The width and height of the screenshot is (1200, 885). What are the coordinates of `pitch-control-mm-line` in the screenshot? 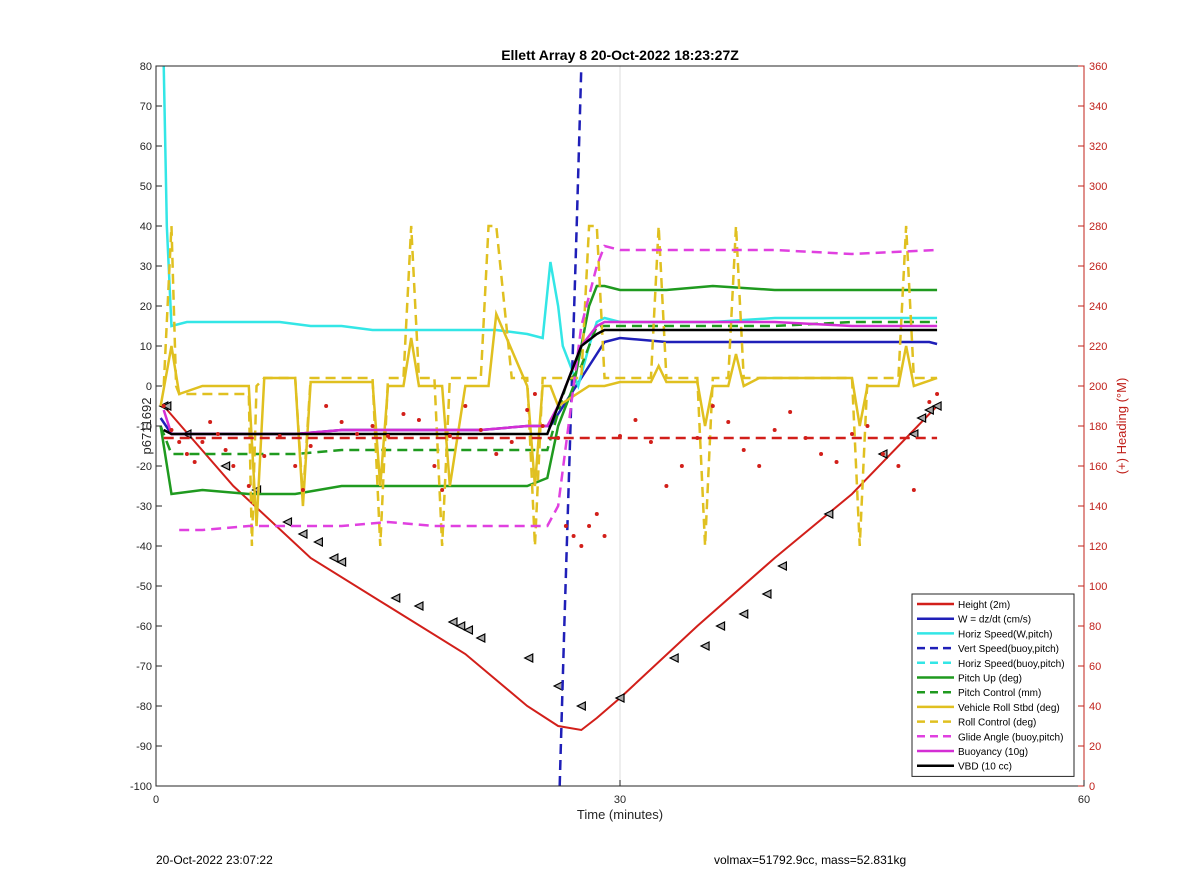 It's located at (548, 388).